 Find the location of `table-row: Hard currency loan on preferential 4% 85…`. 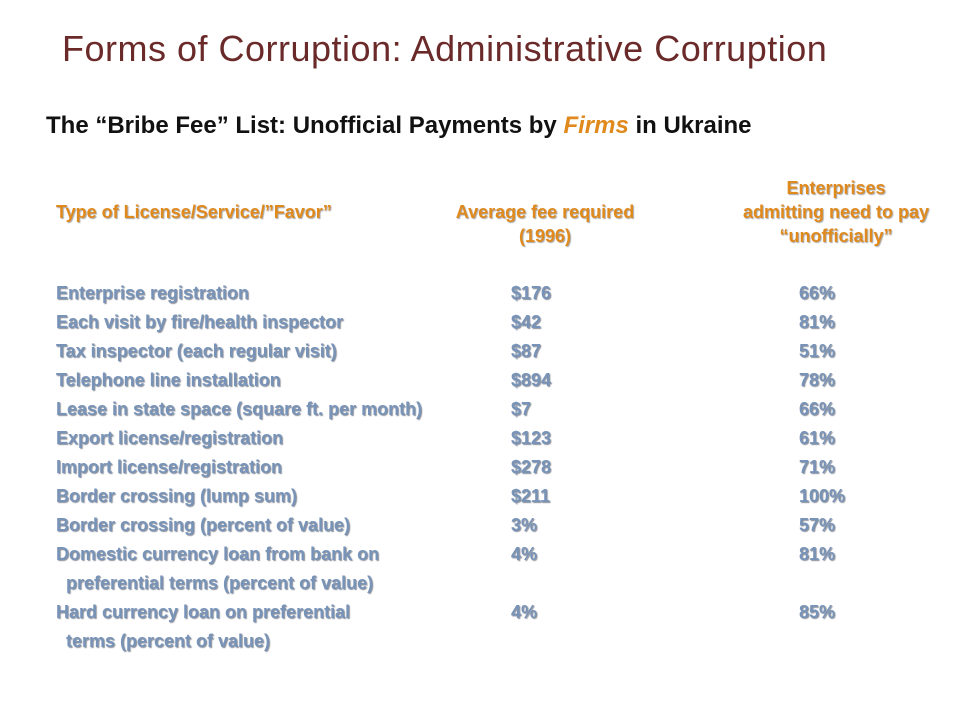

table-row: Hard currency loan on preferential 4% 85… is located at coordinates (496, 616).